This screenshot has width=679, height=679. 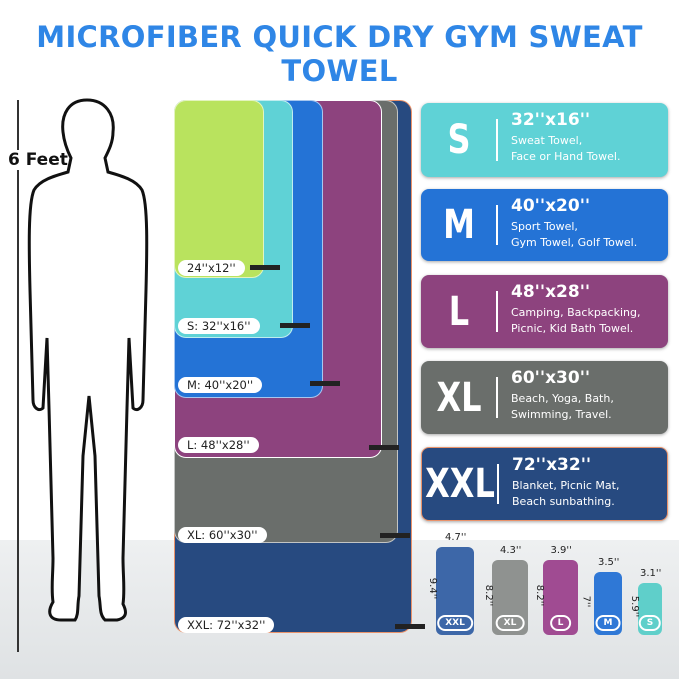 I want to click on towel-label: 24''x12'', so click(x=211, y=268).